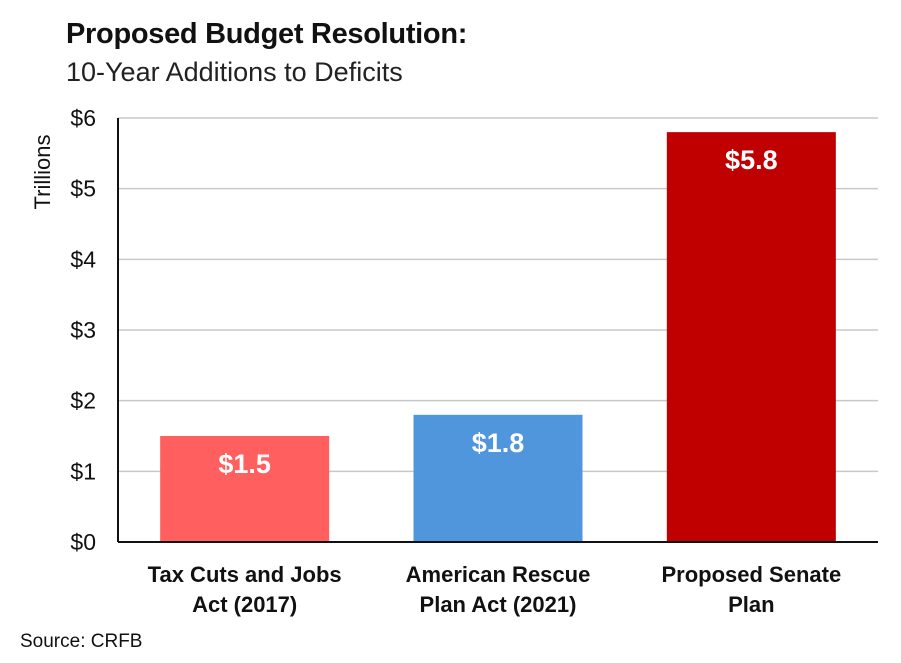 The height and width of the screenshot is (663, 901). I want to click on y-axis-ticks: $0 $1 $2 $3 $4 $5 $6, so click(83, 330).